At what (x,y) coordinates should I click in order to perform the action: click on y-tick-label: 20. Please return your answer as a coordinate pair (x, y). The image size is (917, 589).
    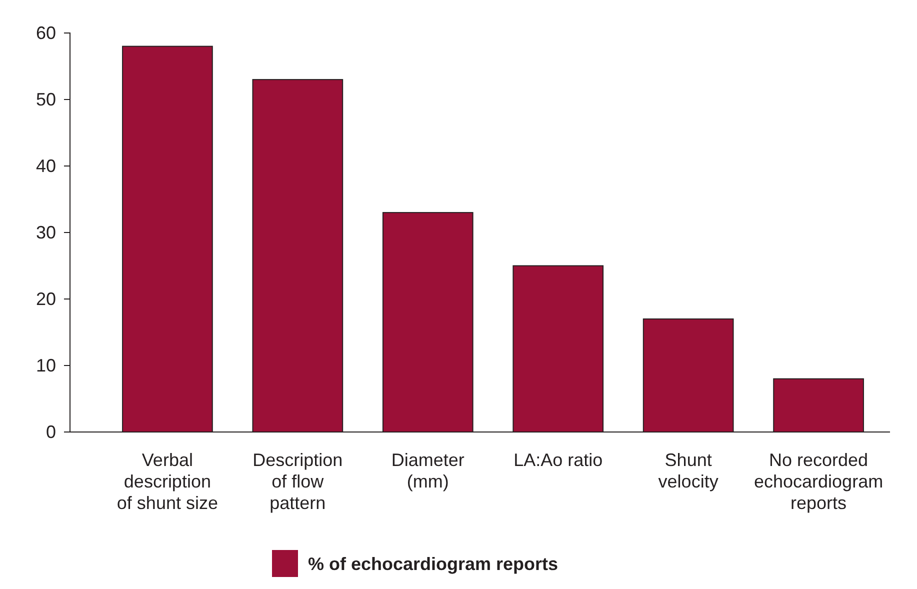
    Looking at the image, I should click on (46, 298).